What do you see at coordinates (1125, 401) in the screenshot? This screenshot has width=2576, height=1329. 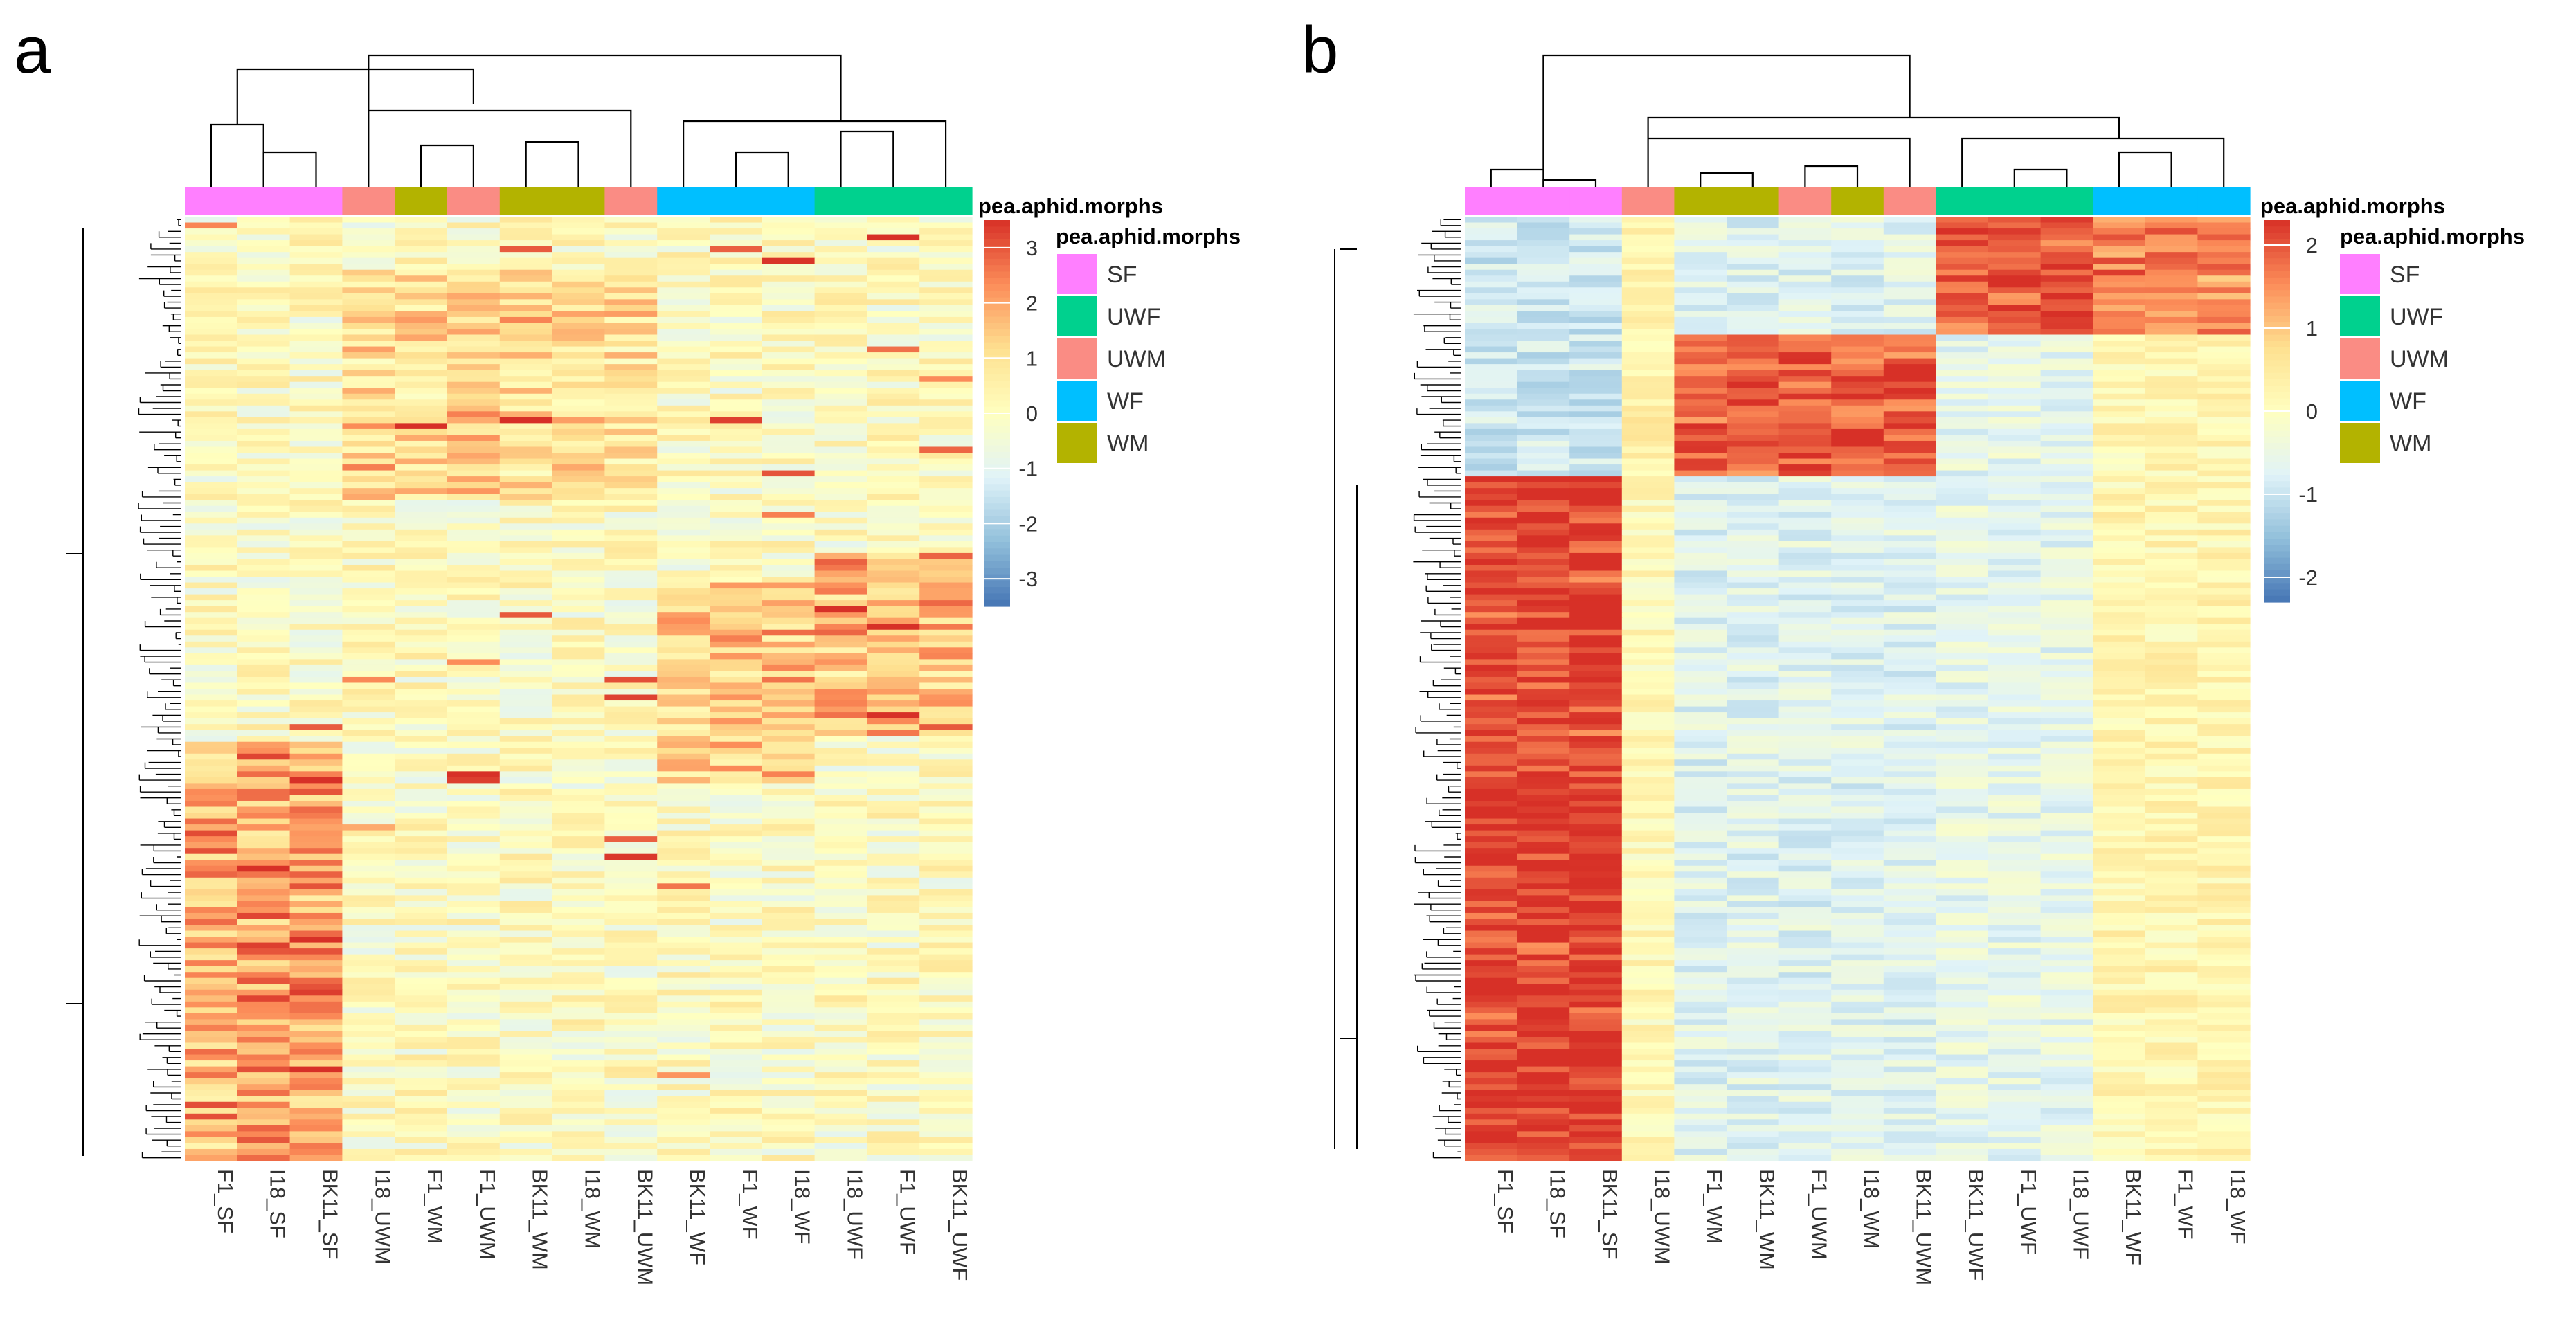 I see `legend-label: WF` at bounding box center [1125, 401].